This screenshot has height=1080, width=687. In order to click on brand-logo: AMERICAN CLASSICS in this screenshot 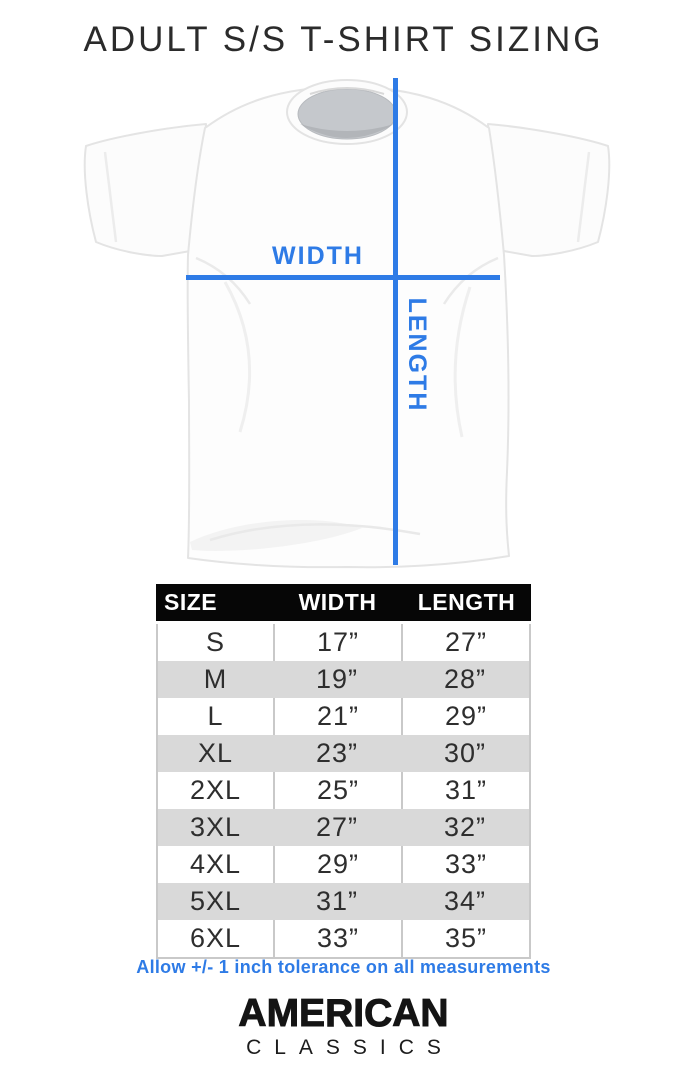, I will do `click(343, 1027)`.